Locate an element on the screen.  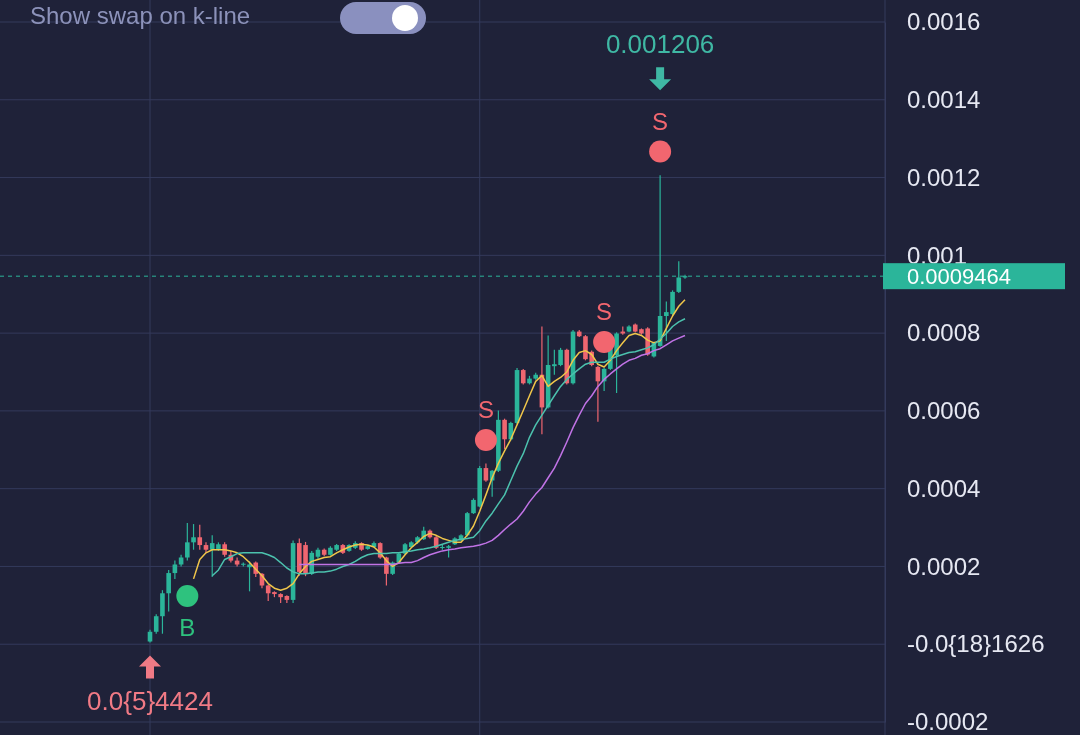
y-tick-label: 0.0014 is located at coordinates (944, 99).